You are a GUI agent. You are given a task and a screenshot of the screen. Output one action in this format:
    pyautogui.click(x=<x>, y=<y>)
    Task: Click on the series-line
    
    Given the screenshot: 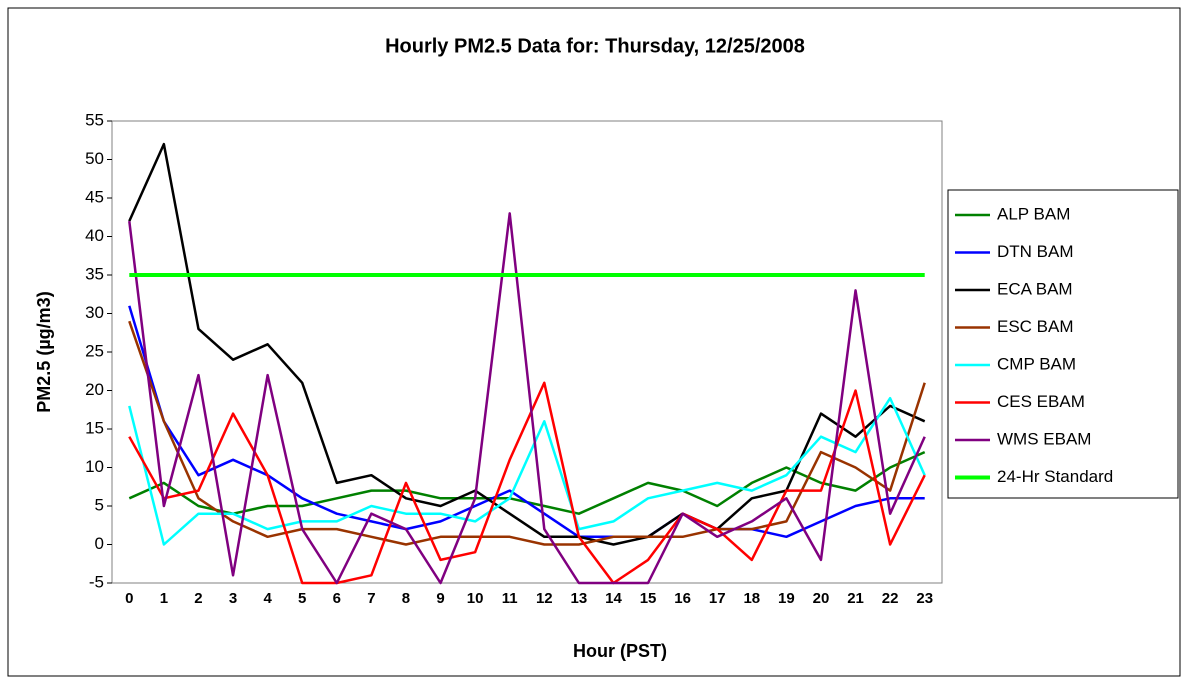 What is the action you would take?
    pyautogui.click(x=527, y=471)
    